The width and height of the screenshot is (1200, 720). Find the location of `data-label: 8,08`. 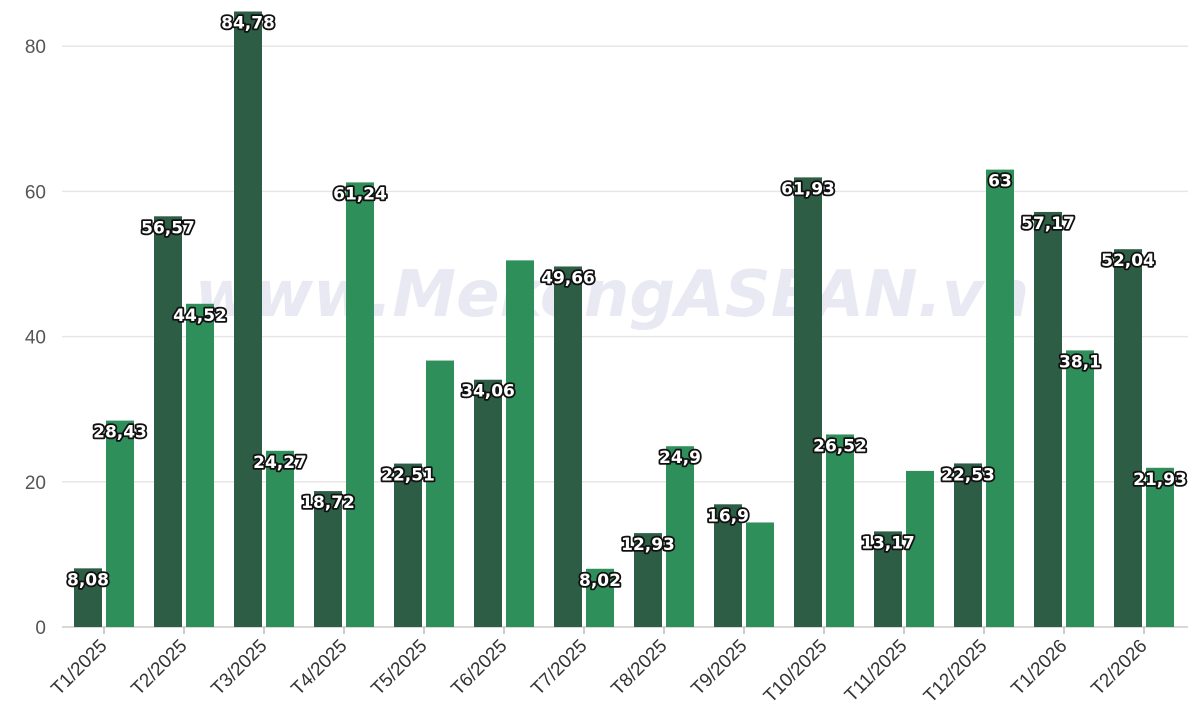

data-label: 8,08 is located at coordinates (88, 580).